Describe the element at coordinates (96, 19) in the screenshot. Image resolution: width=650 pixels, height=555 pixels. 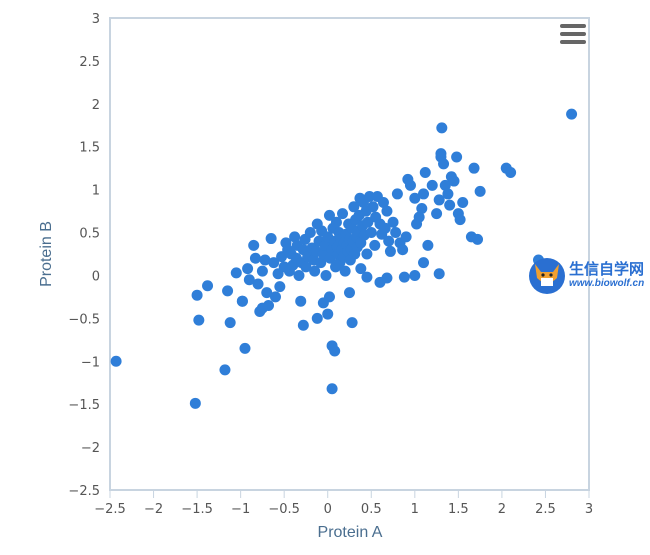
I see `y-tick-label: 3` at that location.